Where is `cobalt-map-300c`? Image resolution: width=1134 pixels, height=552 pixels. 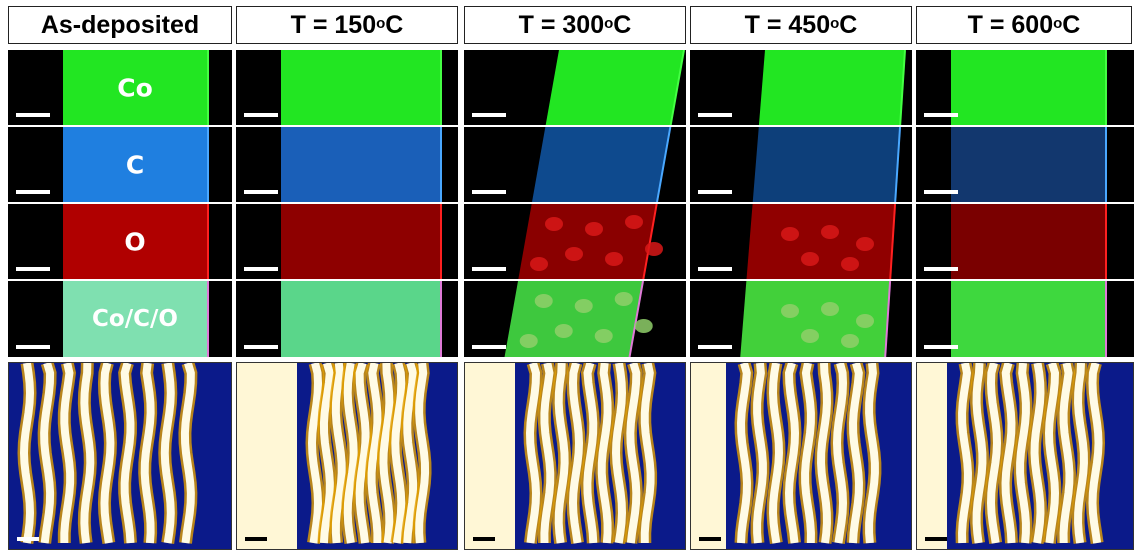
cobalt-map-300c is located at coordinates (575, 87).